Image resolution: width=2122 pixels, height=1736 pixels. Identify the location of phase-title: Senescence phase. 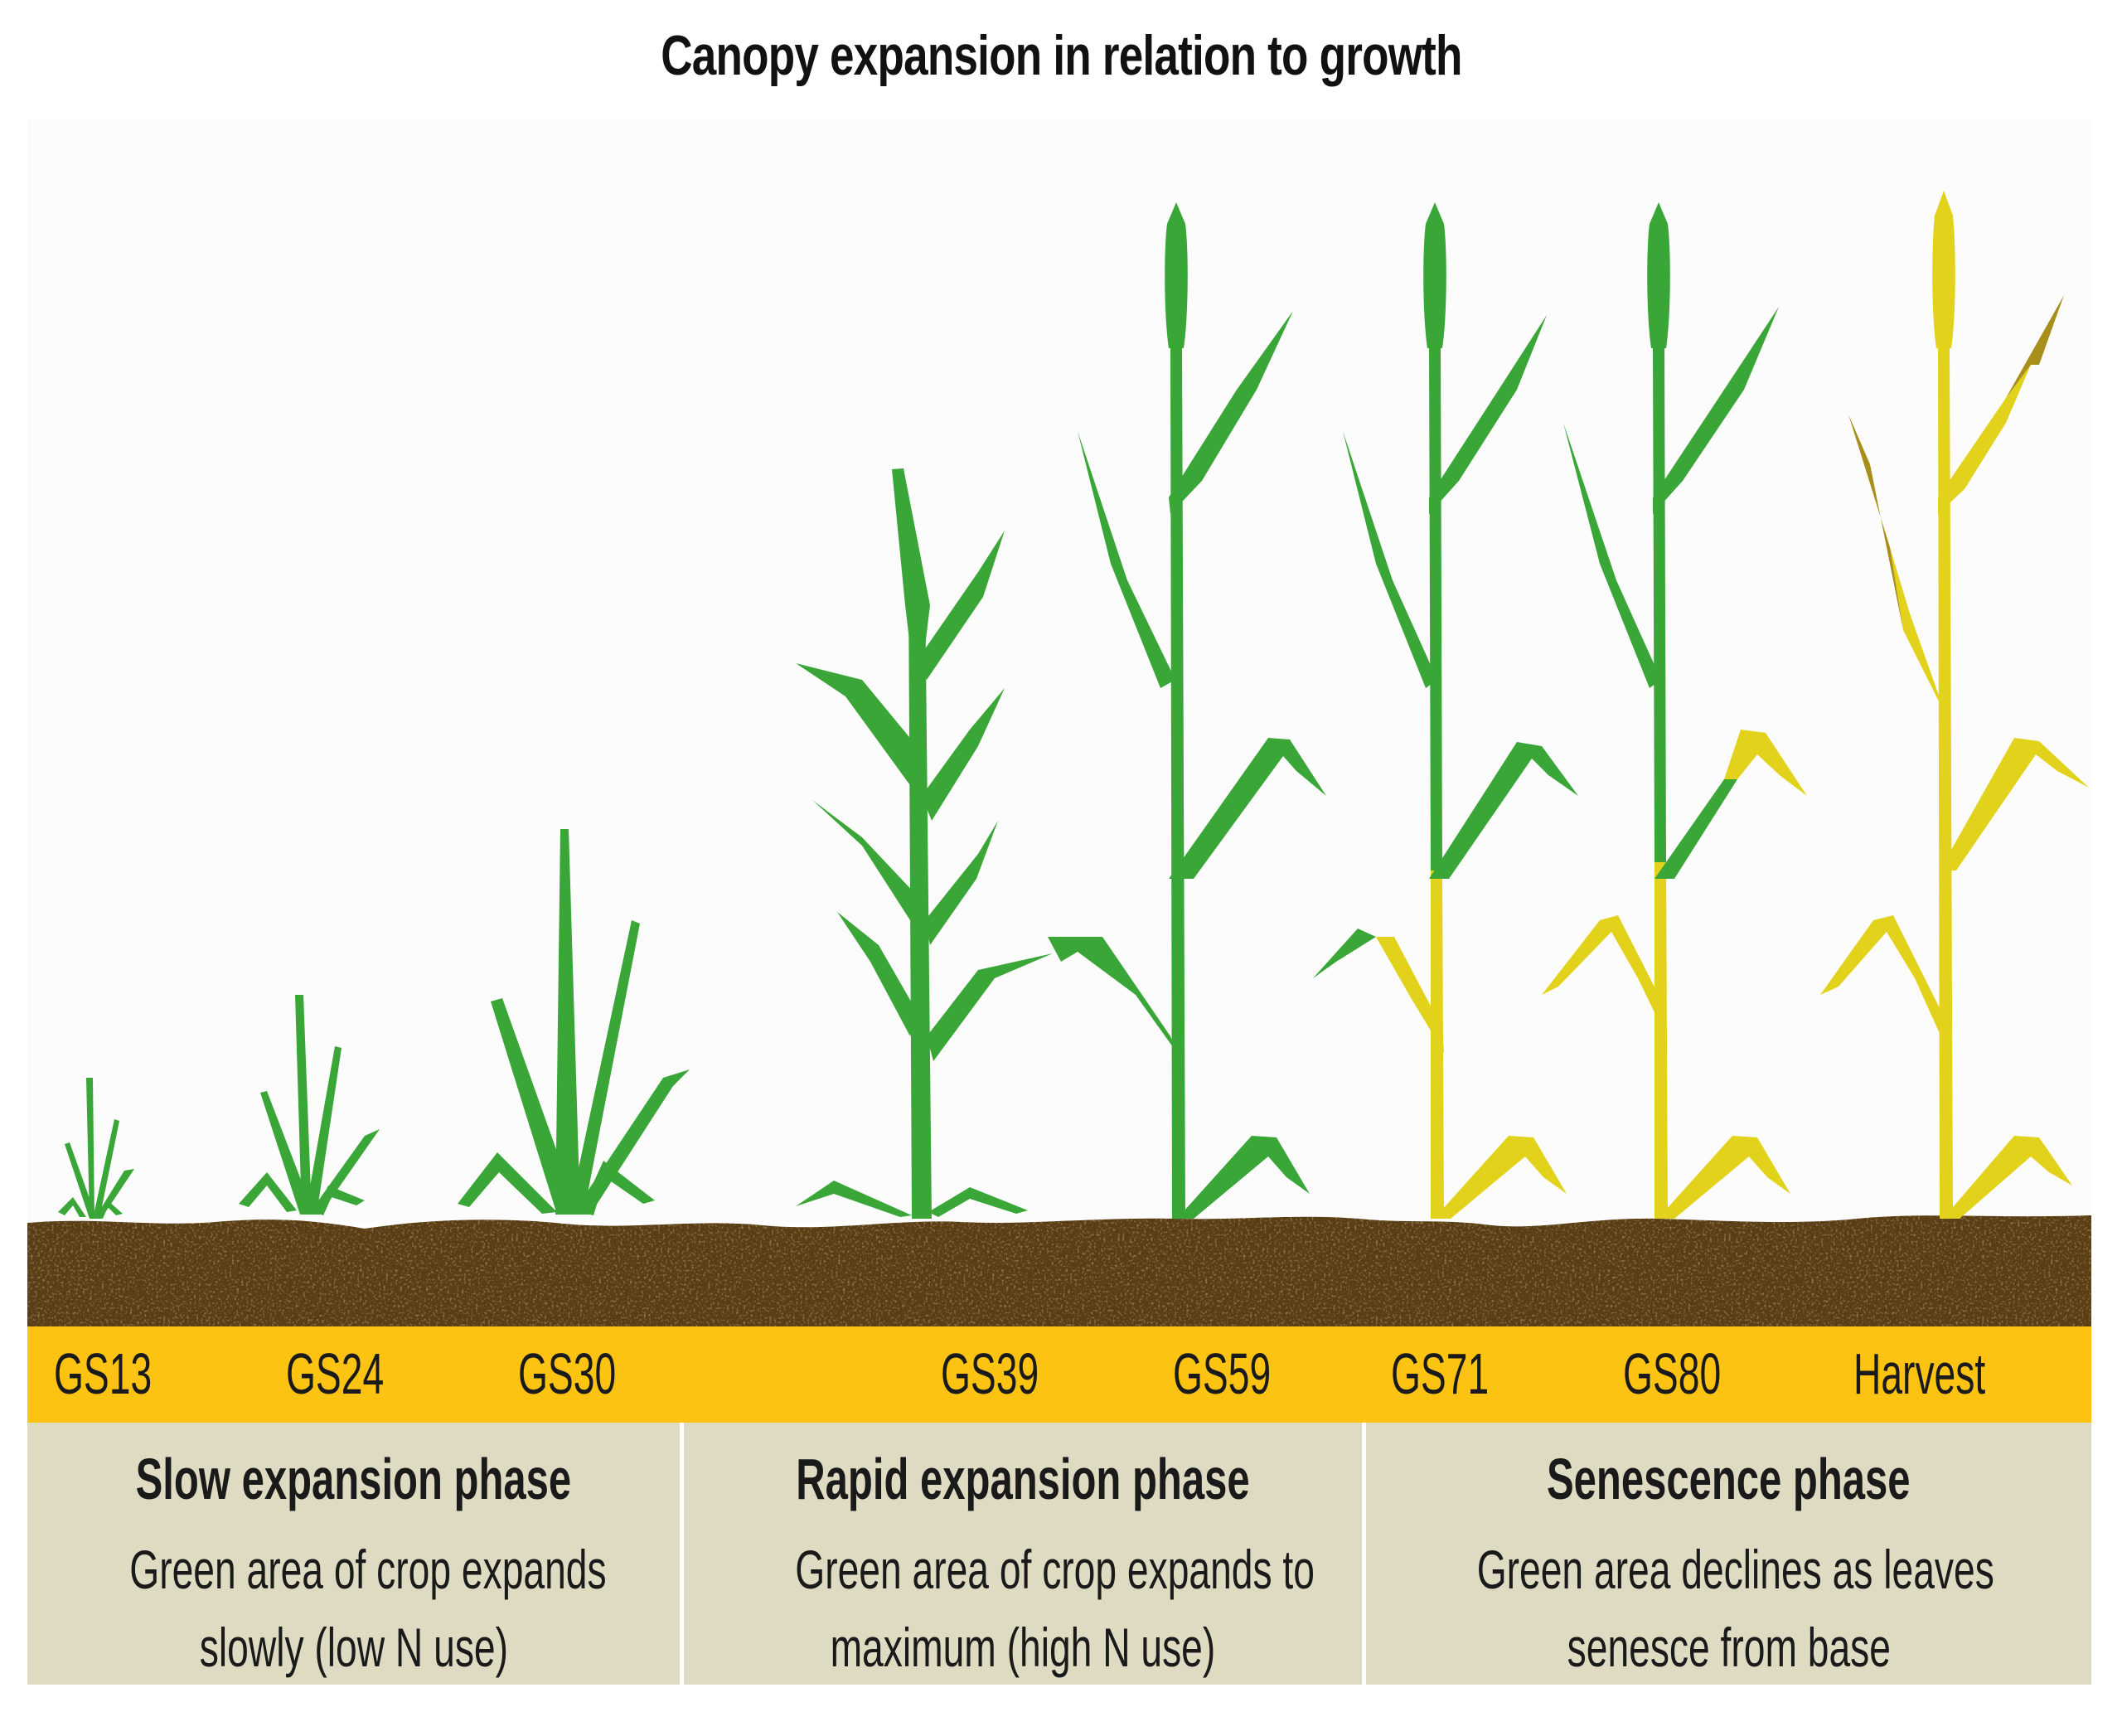
(1729, 1479).